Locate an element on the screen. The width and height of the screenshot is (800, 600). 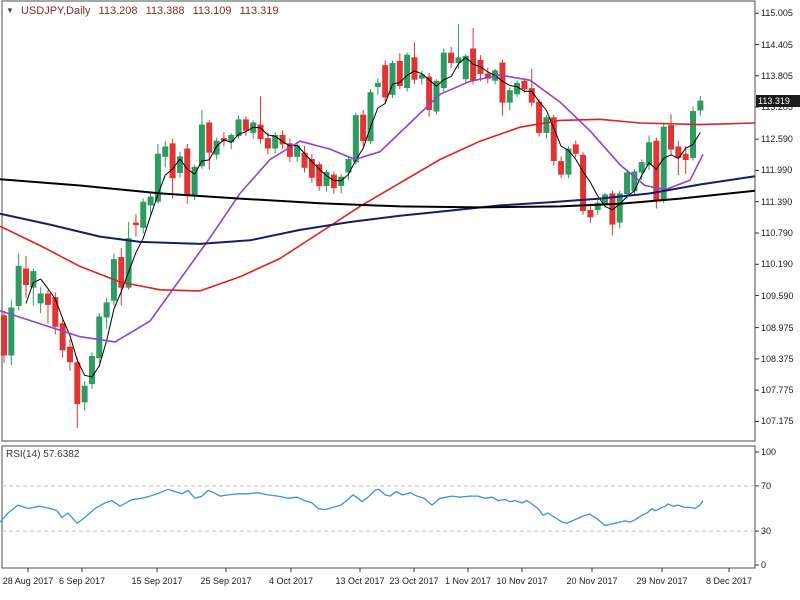
current-price-badge: 113.319 is located at coordinates (778, 101).